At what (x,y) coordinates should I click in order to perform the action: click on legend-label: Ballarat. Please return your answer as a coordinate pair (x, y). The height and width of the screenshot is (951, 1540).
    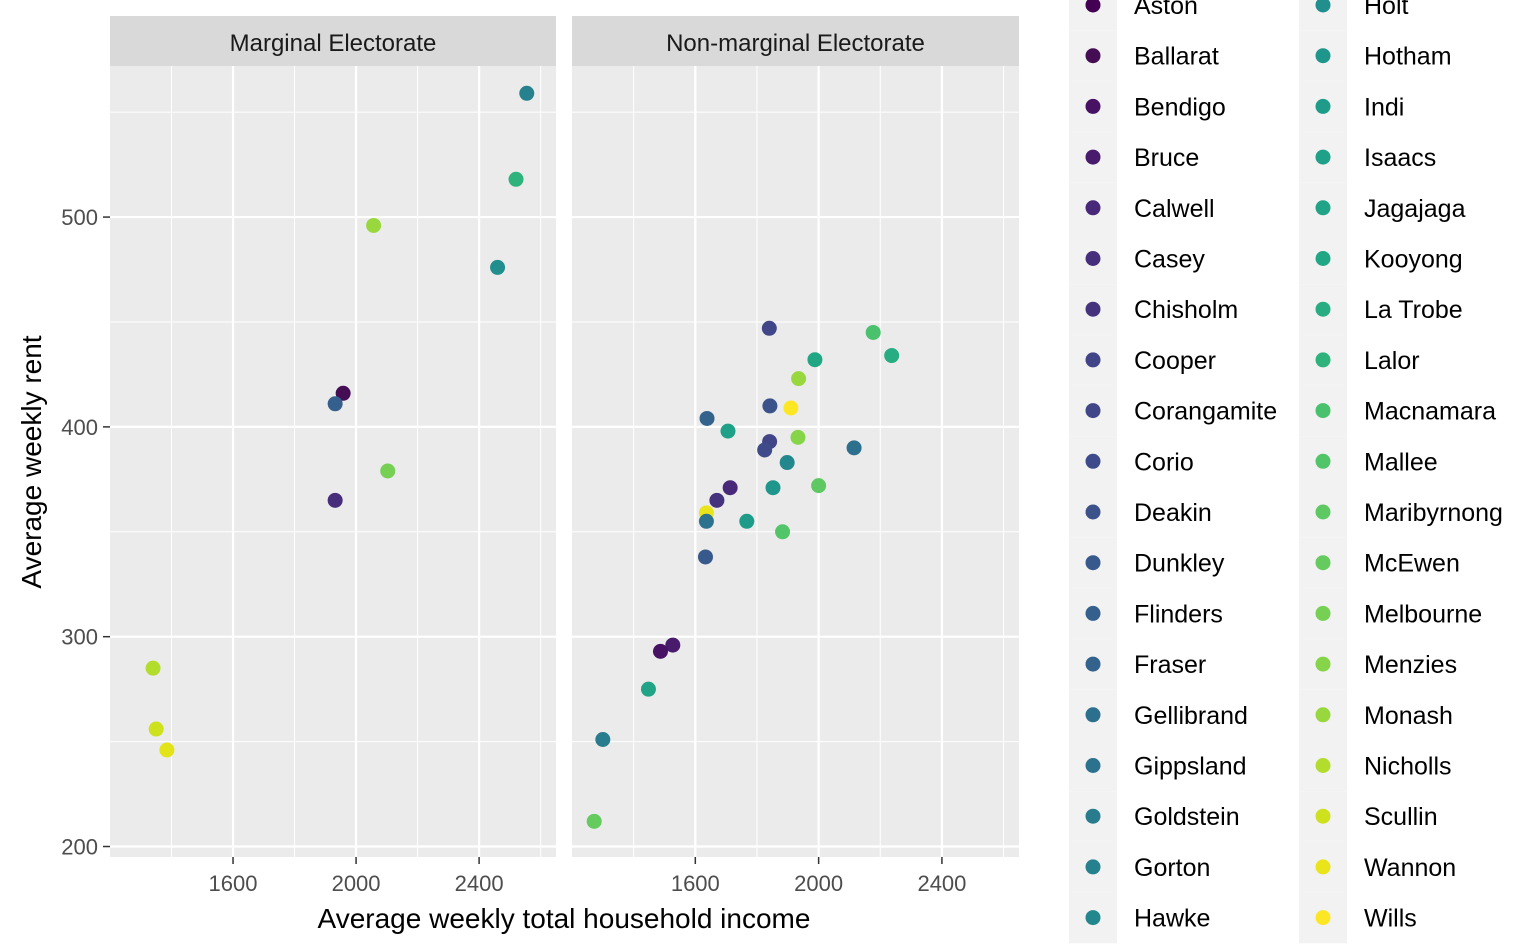
    Looking at the image, I should click on (1176, 57).